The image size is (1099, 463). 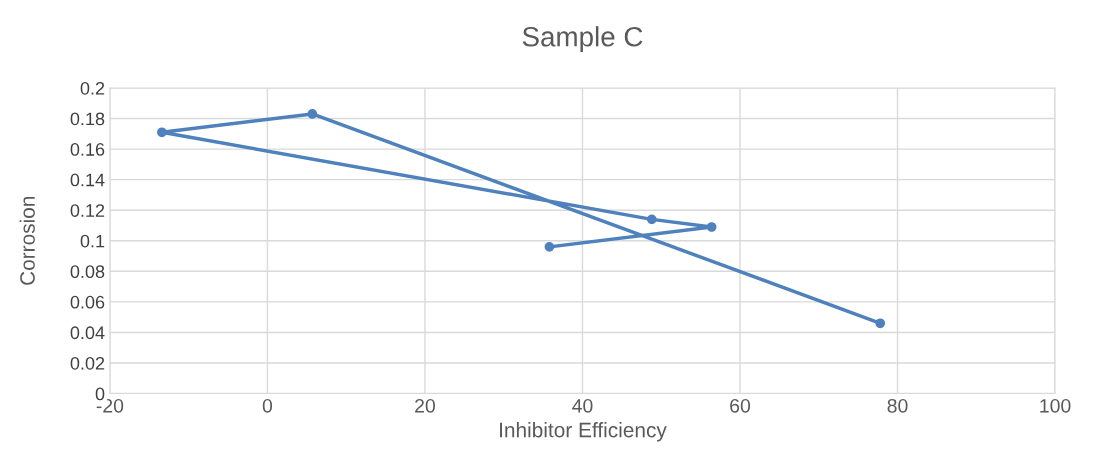 I want to click on y-tick-label: 0.08, so click(x=87, y=272).